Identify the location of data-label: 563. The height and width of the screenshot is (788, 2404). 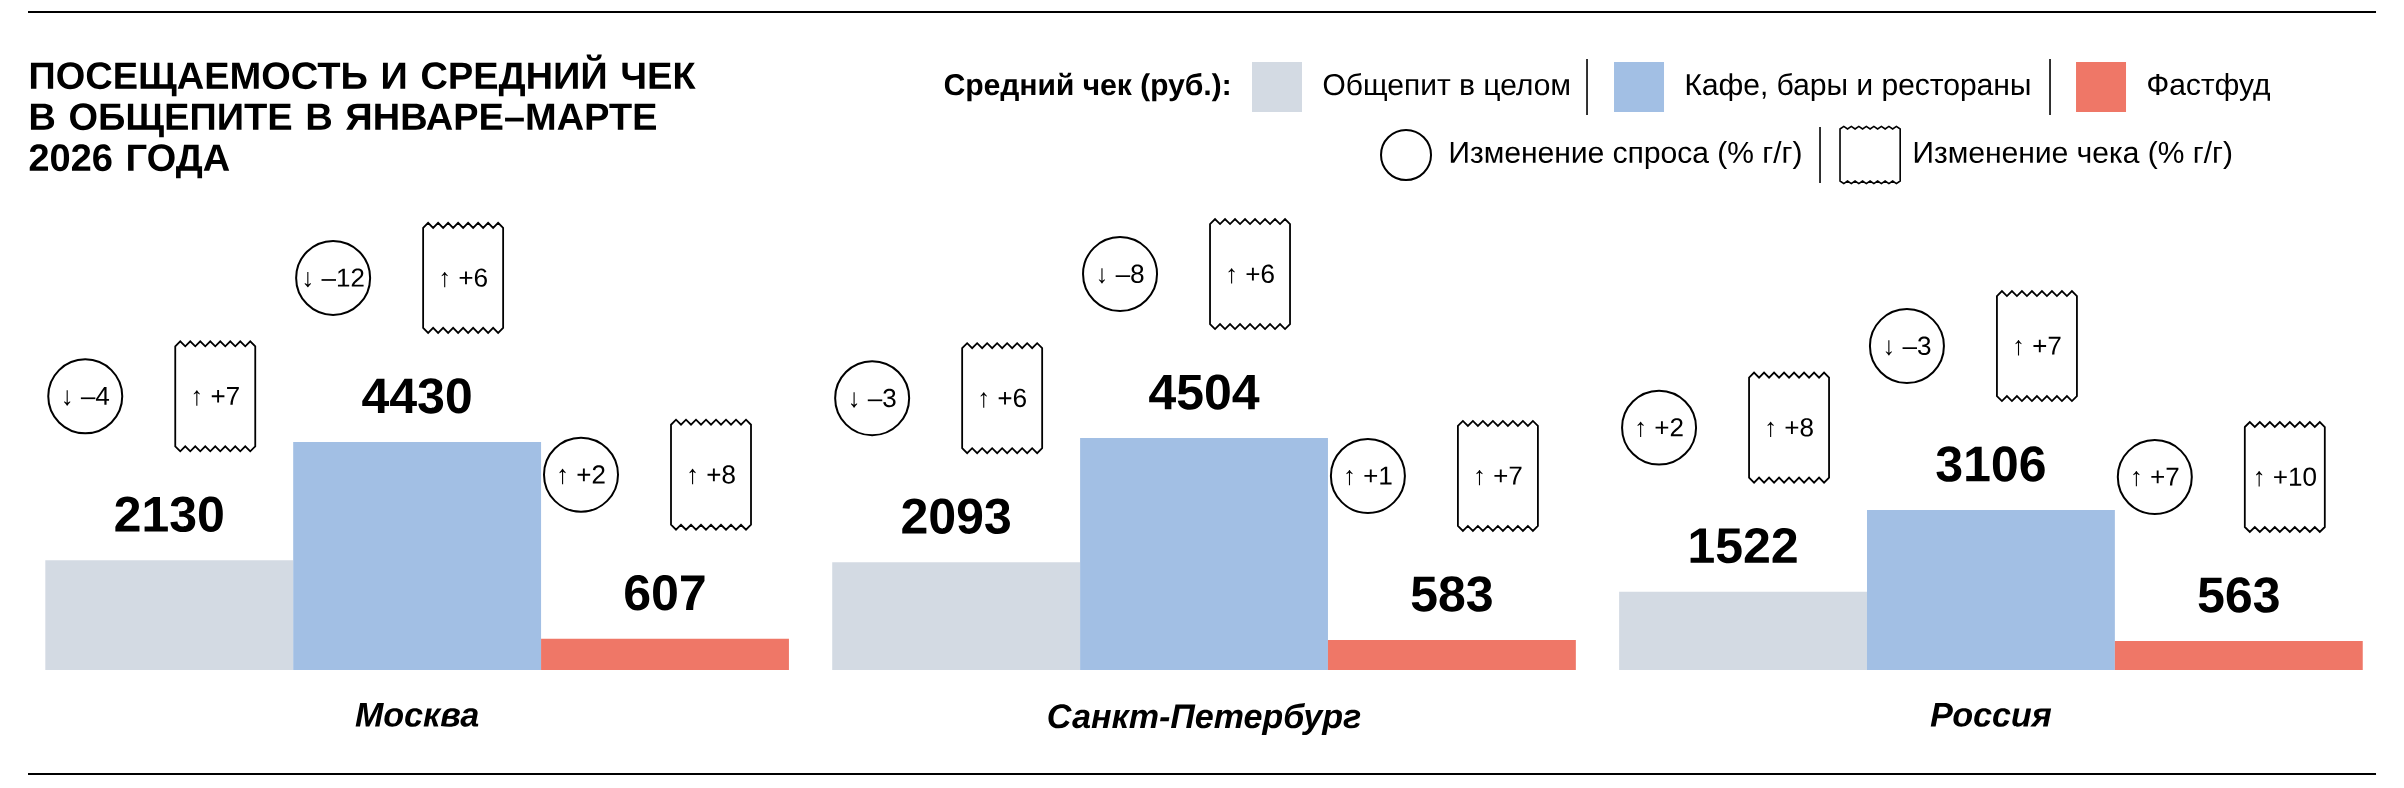
(2238, 595).